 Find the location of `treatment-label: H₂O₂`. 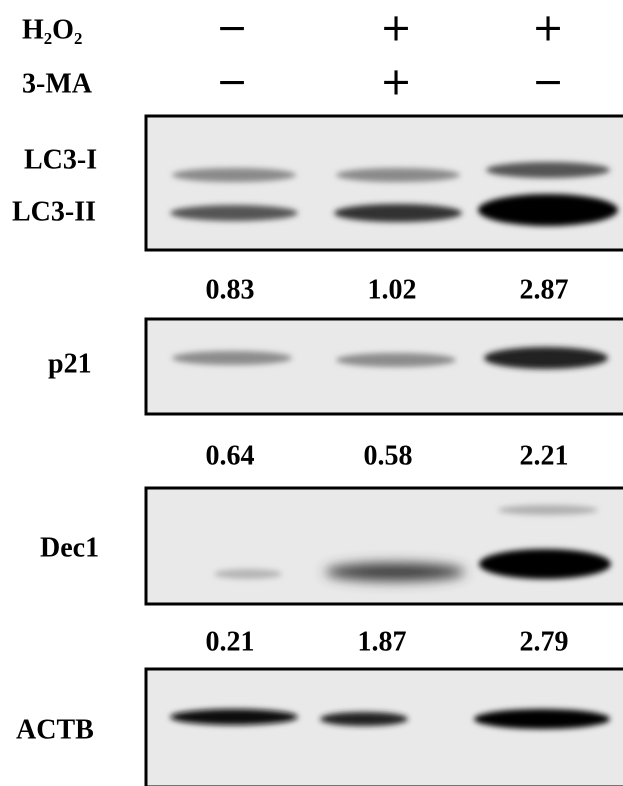

treatment-label: H₂O₂ is located at coordinates (52, 29).